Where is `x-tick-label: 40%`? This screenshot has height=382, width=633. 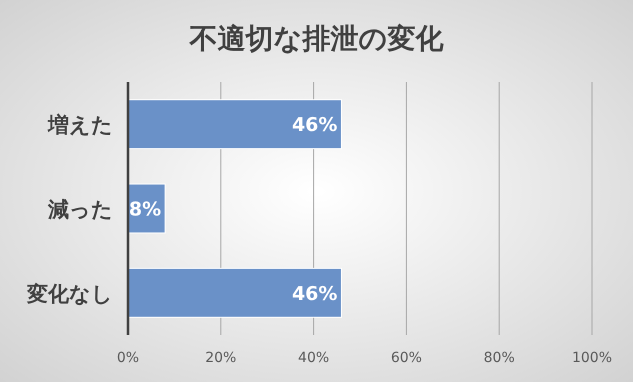
x-tick-label: 40% is located at coordinates (314, 358).